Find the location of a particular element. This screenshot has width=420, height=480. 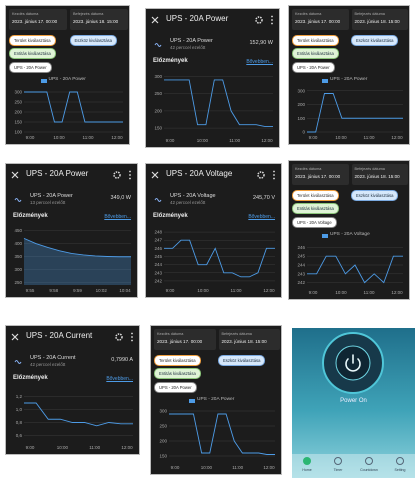

y-tick-label: 246 is located at coordinates (158, 248).